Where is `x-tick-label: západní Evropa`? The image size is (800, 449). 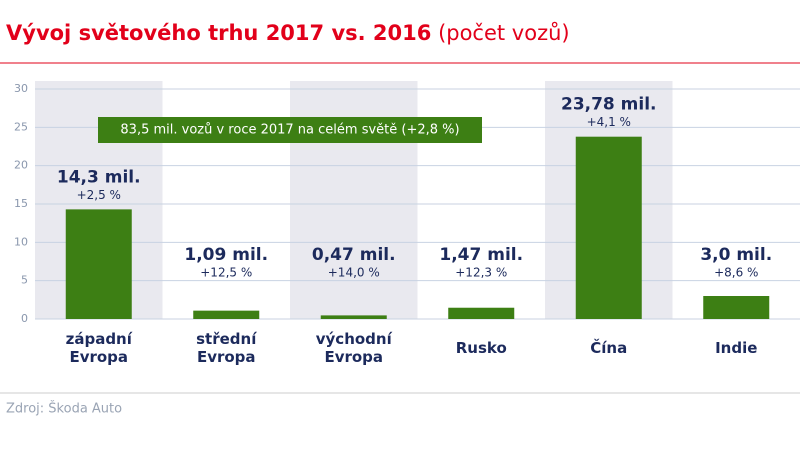 x-tick-label: západní Evropa is located at coordinates (98, 348).